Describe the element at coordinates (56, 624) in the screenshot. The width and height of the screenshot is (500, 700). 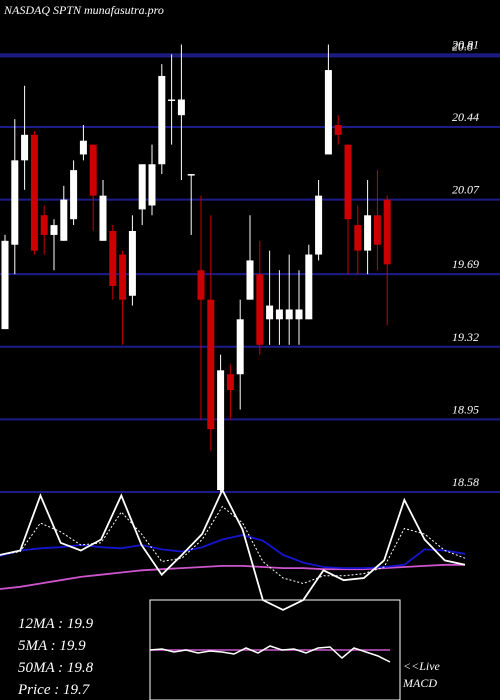
I see `ma-label: 12MA : 19.9` at that location.